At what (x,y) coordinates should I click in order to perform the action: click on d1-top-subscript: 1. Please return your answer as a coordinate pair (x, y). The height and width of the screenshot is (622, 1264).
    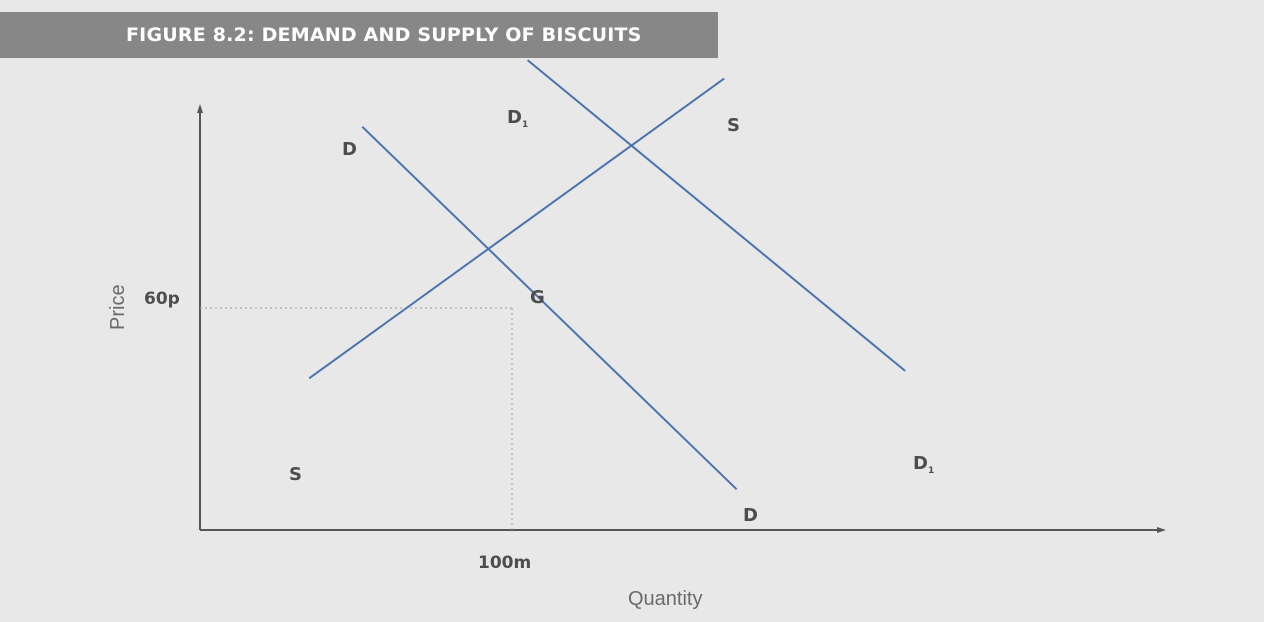
    Looking at the image, I should click on (525, 125).